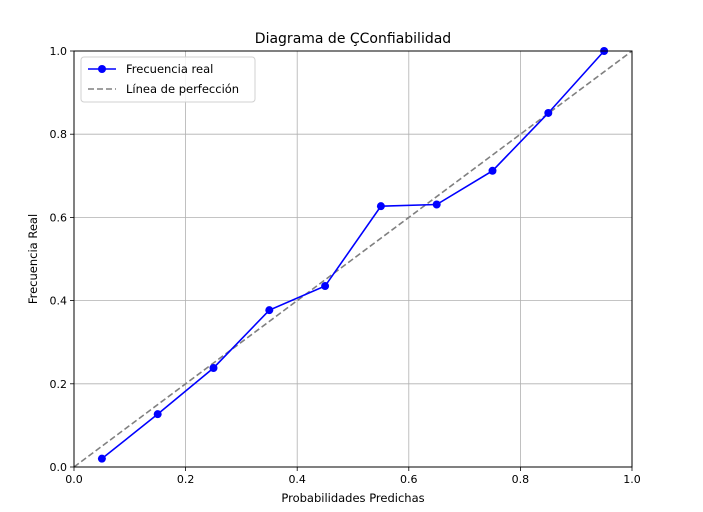 The height and width of the screenshot is (512, 703). What do you see at coordinates (33, 259) in the screenshot?
I see `y-axis-title: Frecuencia Real` at bounding box center [33, 259].